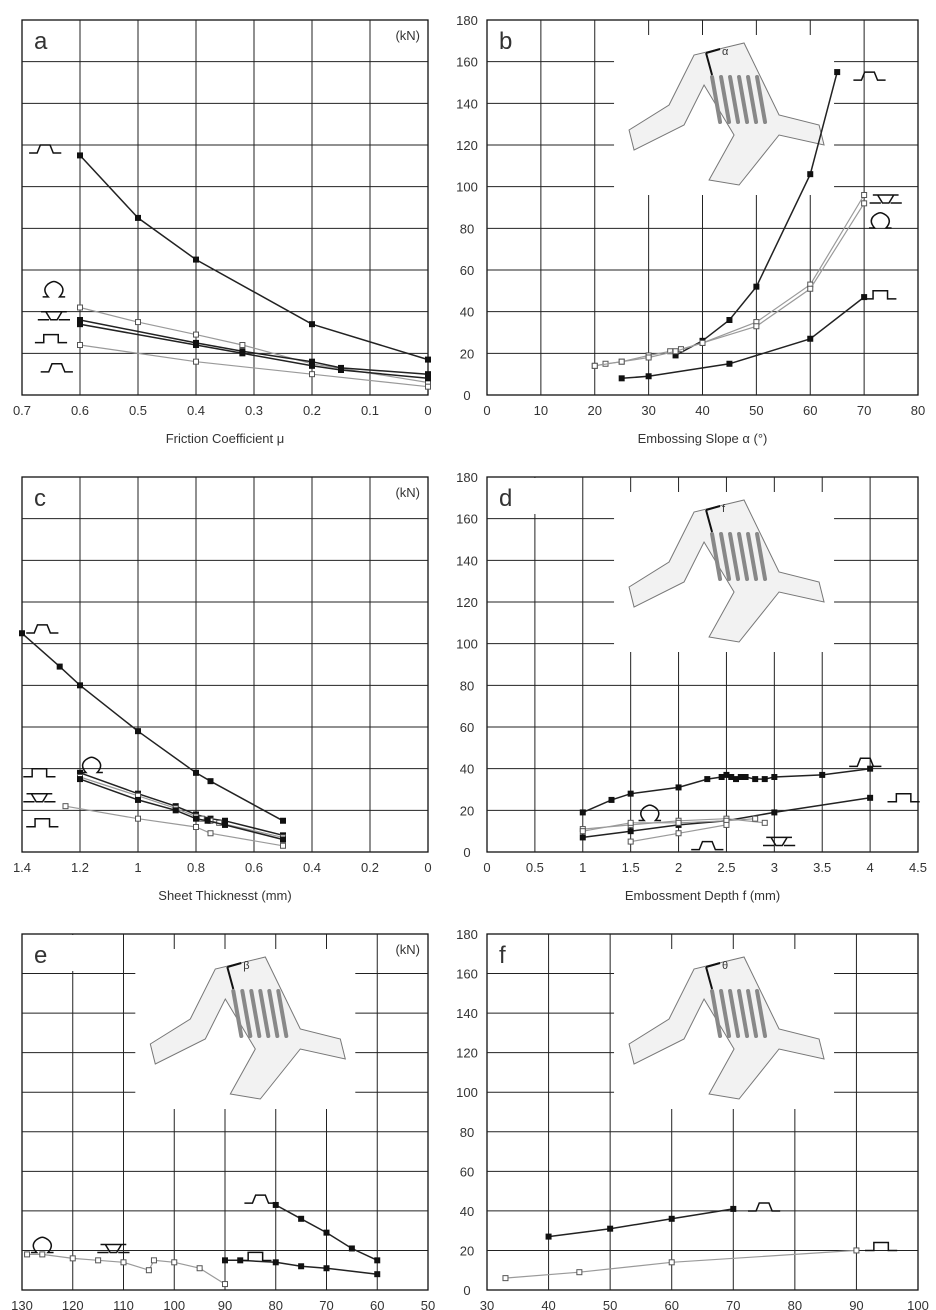 This screenshot has width=936, height=1310. What do you see at coordinates (774, 867) in the screenshot?
I see `x-tick-label: 3` at bounding box center [774, 867].